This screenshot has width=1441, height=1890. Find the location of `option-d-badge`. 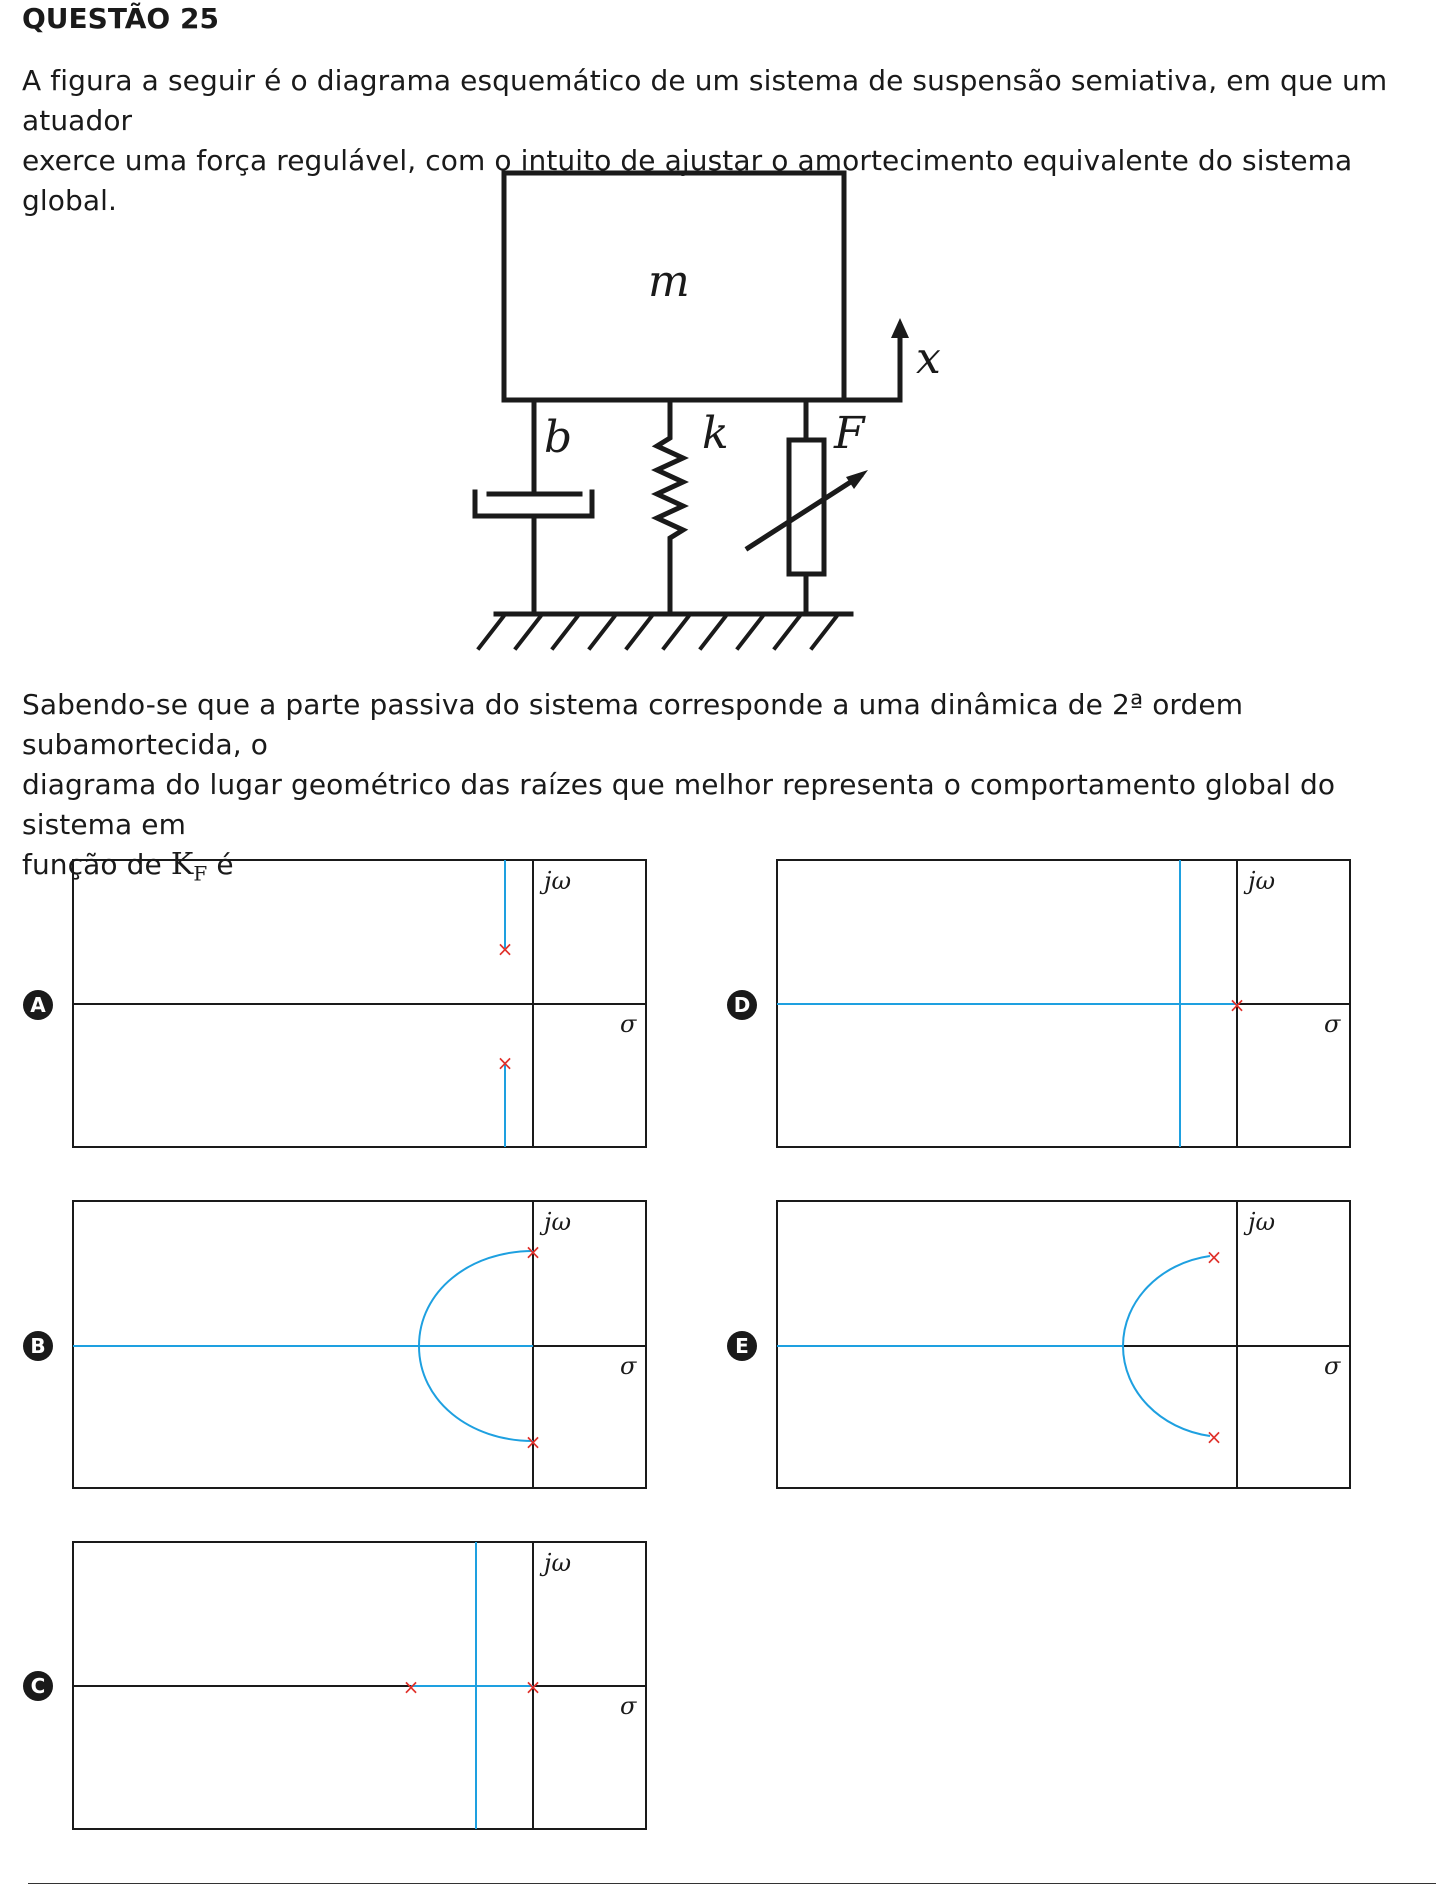

option-d-badge is located at coordinates (742, 1005).